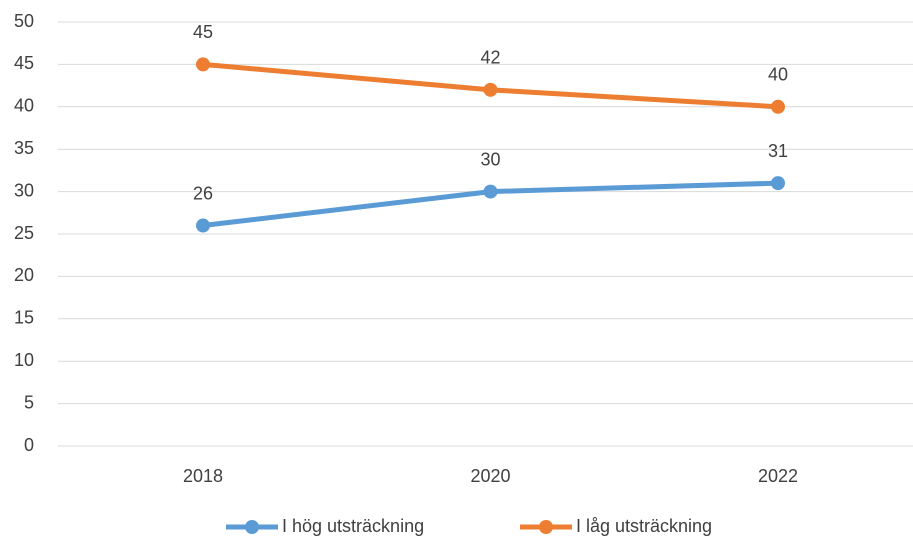  I want to click on y-tick-label: 0, so click(29, 445).